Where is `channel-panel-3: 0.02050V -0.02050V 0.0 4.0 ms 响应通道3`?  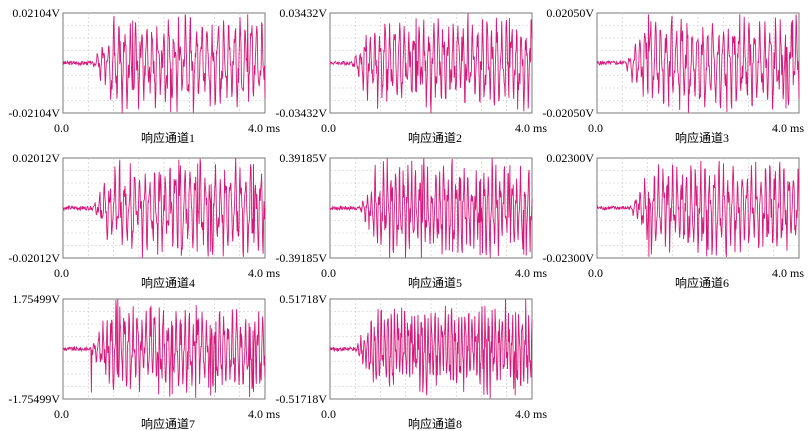
channel-panel-3: 0.02050V -0.02050V 0.0 4.0 ms 响应通道3 is located at coordinates (669, 74).